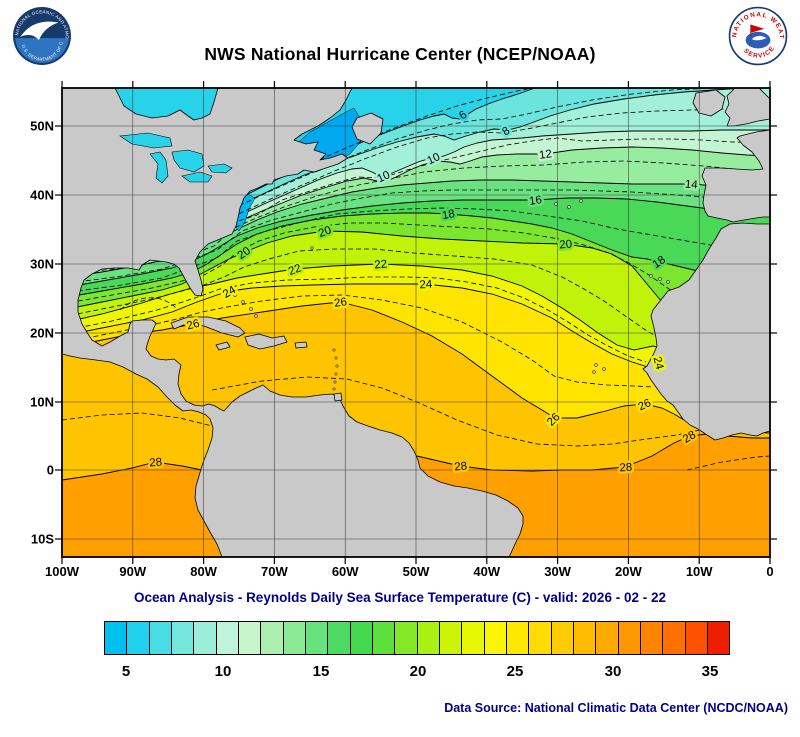  I want to click on contour-label: 22, so click(381, 264).